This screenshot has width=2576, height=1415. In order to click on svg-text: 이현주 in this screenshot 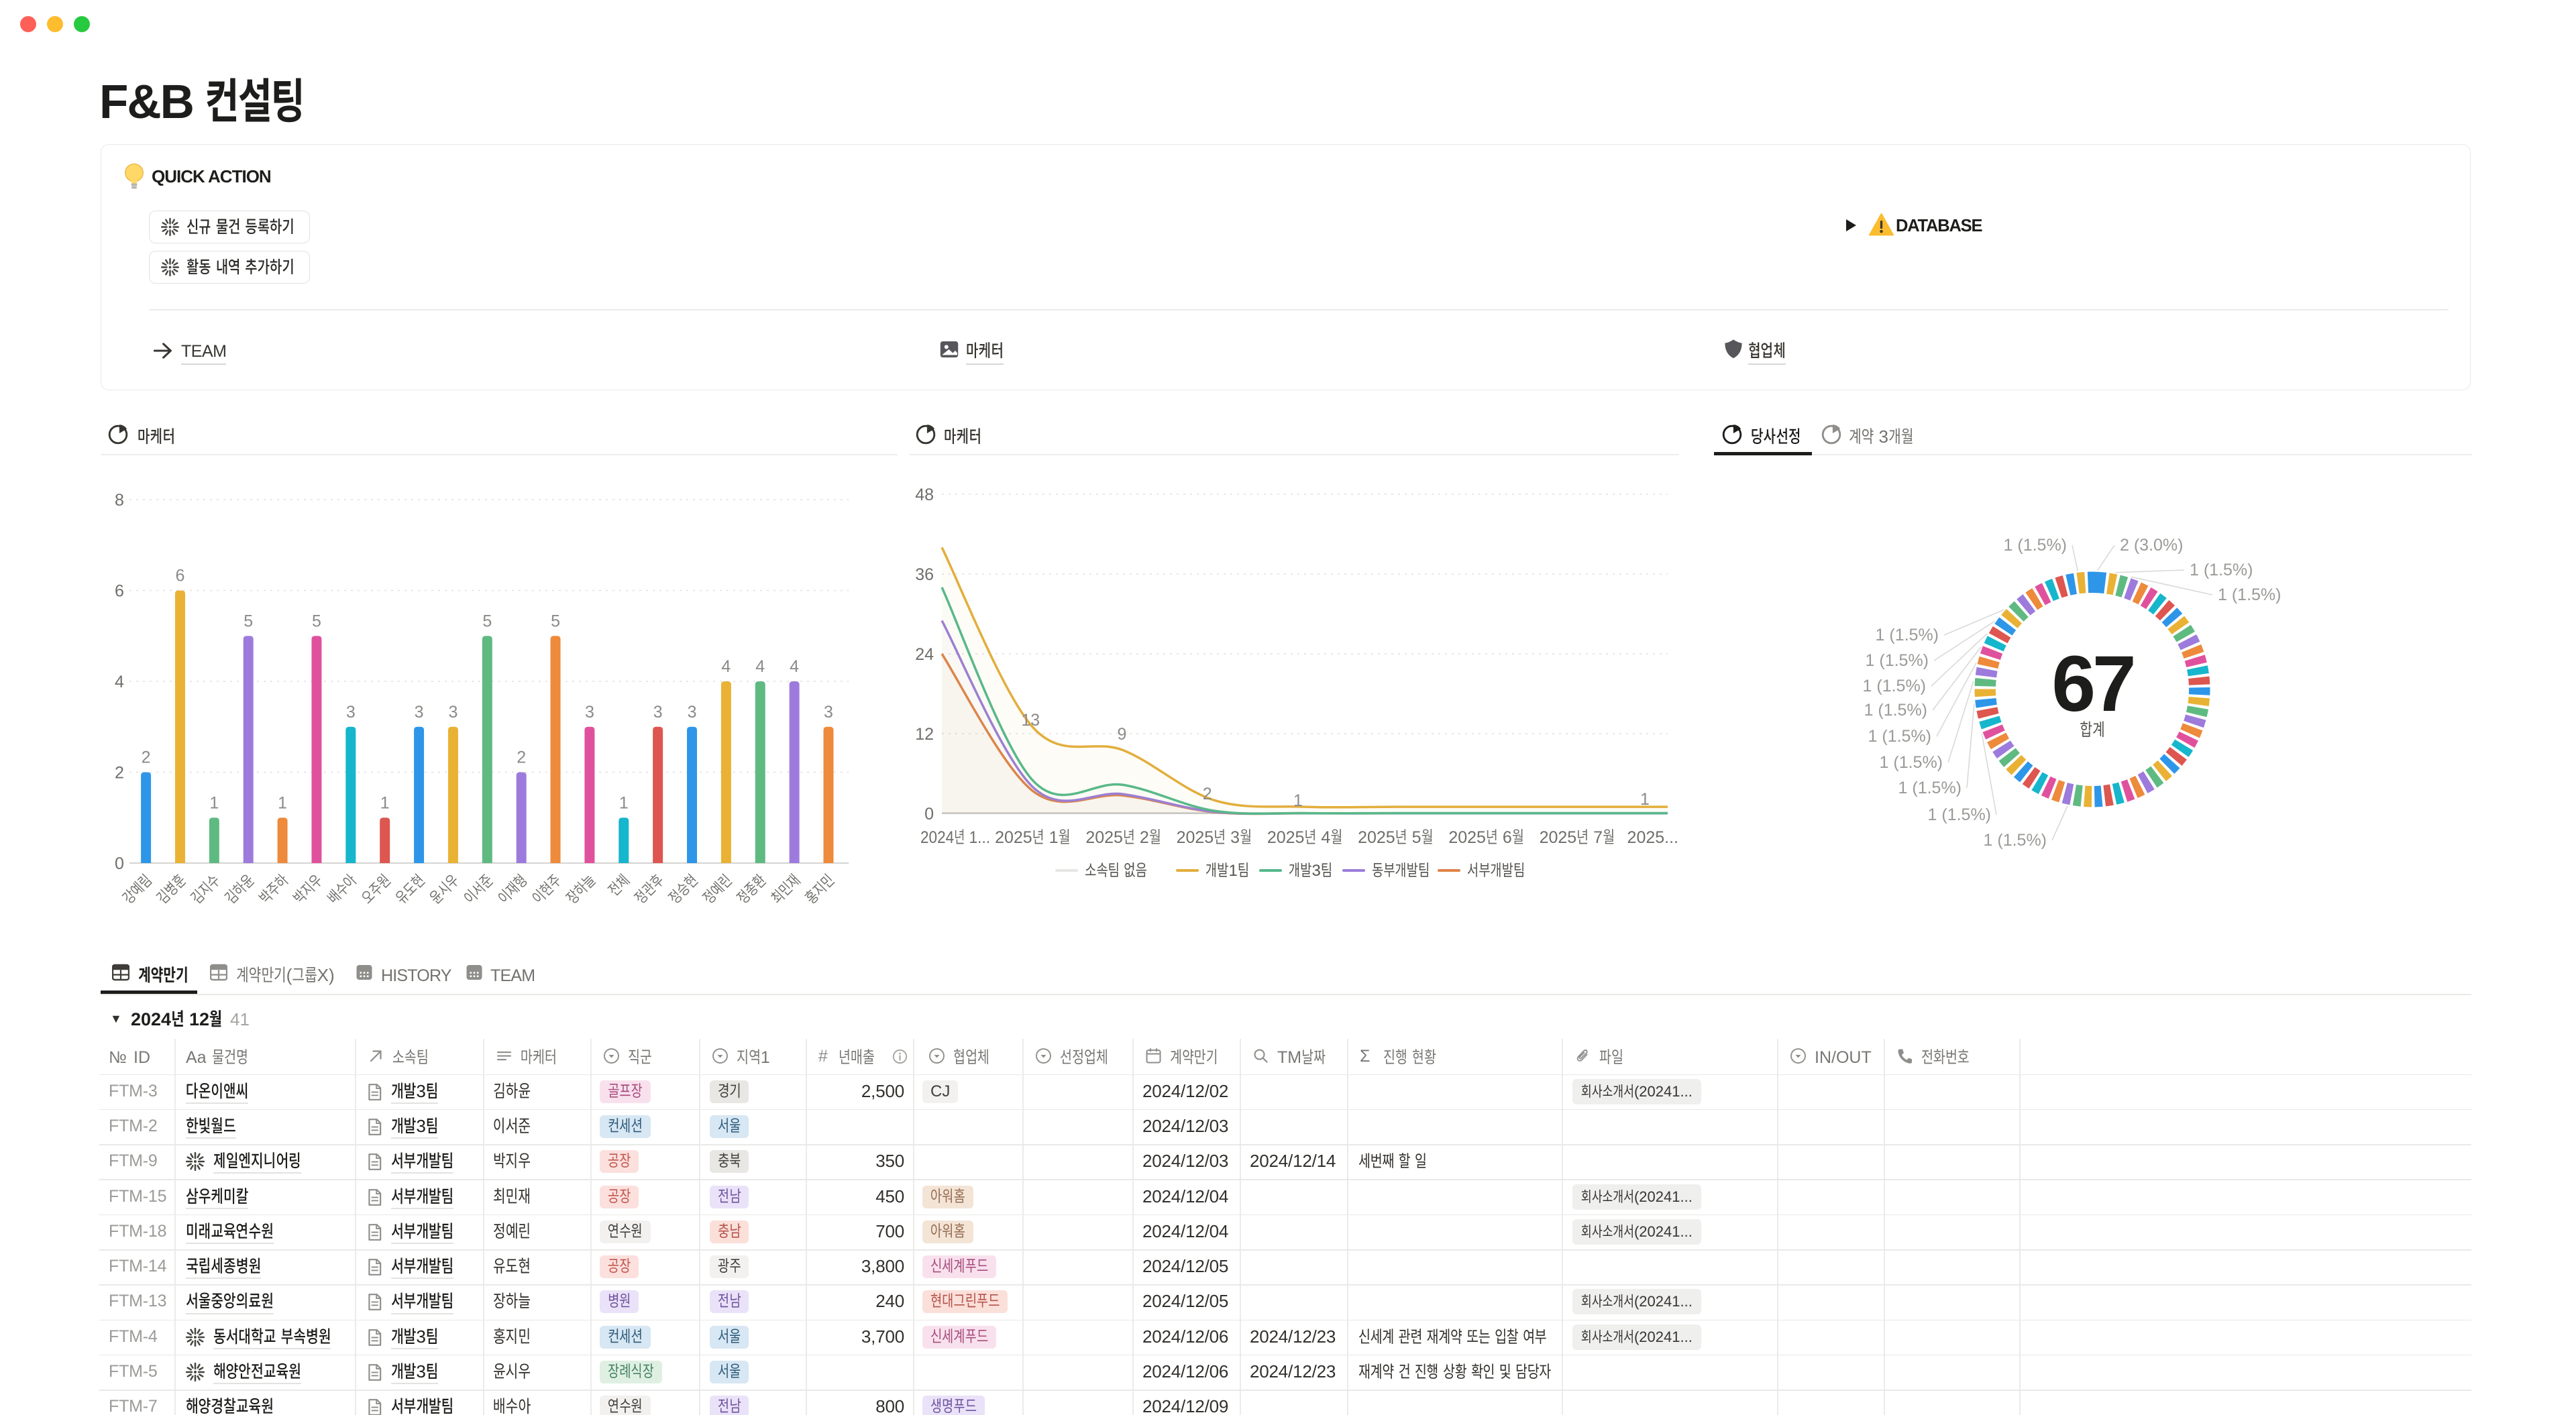, I will do `click(546, 889)`.